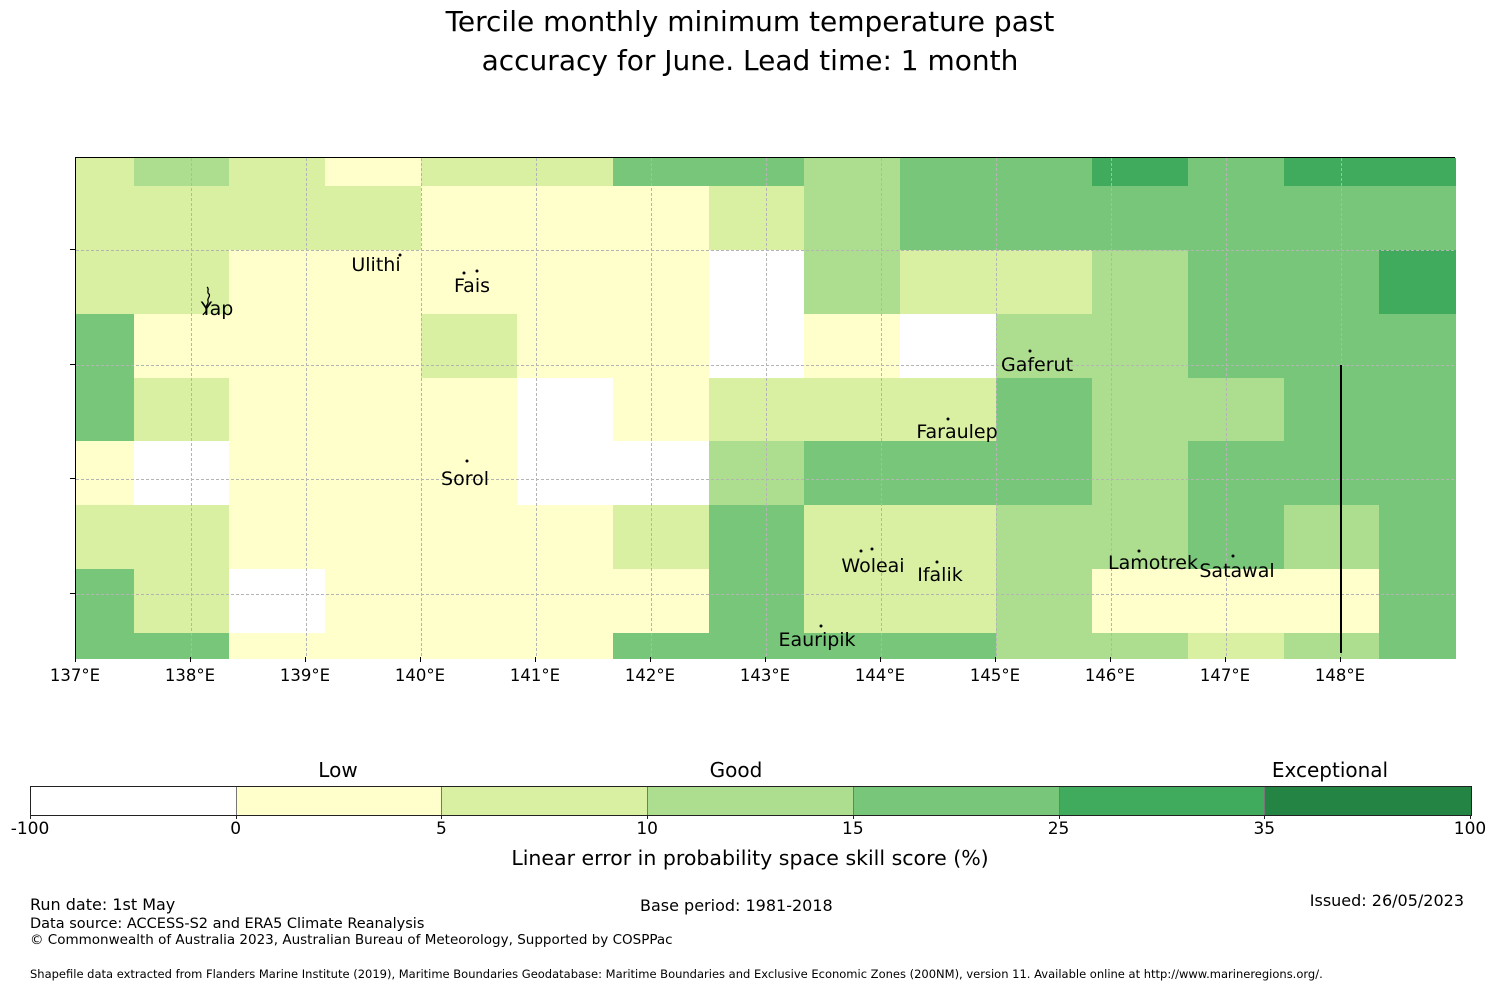 Image resolution: width=1500 pixels, height=990 pixels. Describe the element at coordinates (940, 575) in the screenshot. I see `island-label: Ifalik` at that location.